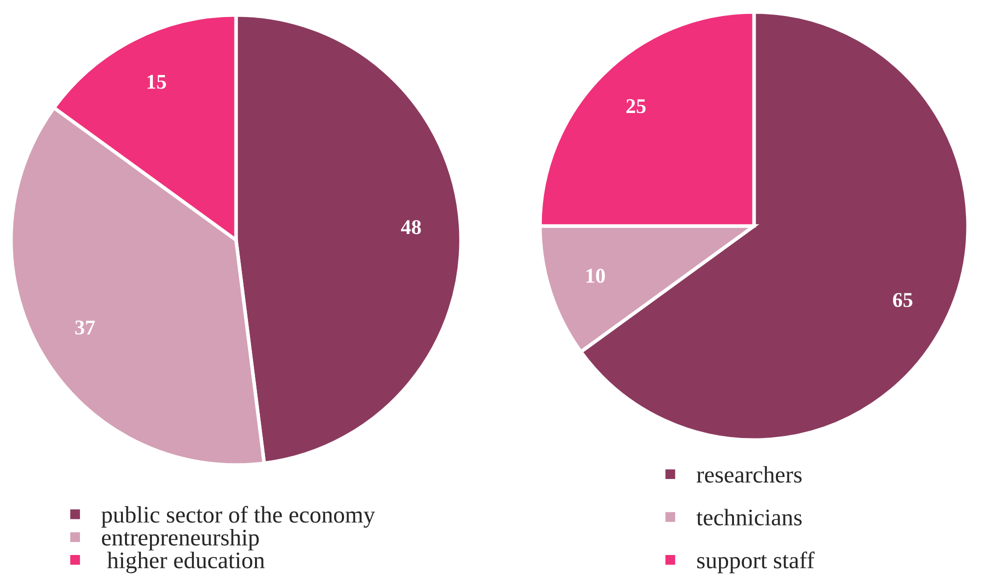  Describe the element at coordinates (411, 227) in the screenshot. I see `data-label: 48` at that location.